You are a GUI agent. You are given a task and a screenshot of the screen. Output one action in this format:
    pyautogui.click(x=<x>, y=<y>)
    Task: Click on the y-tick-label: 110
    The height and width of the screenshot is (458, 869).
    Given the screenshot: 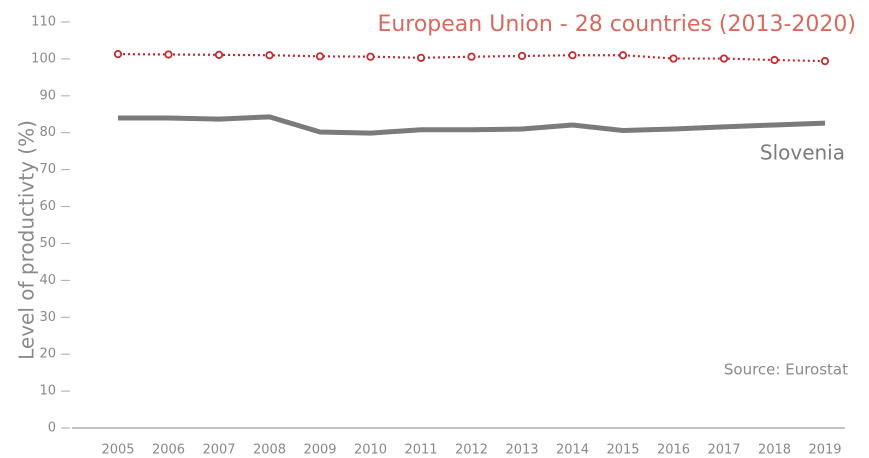 What is the action you would take?
    pyautogui.click(x=43, y=22)
    